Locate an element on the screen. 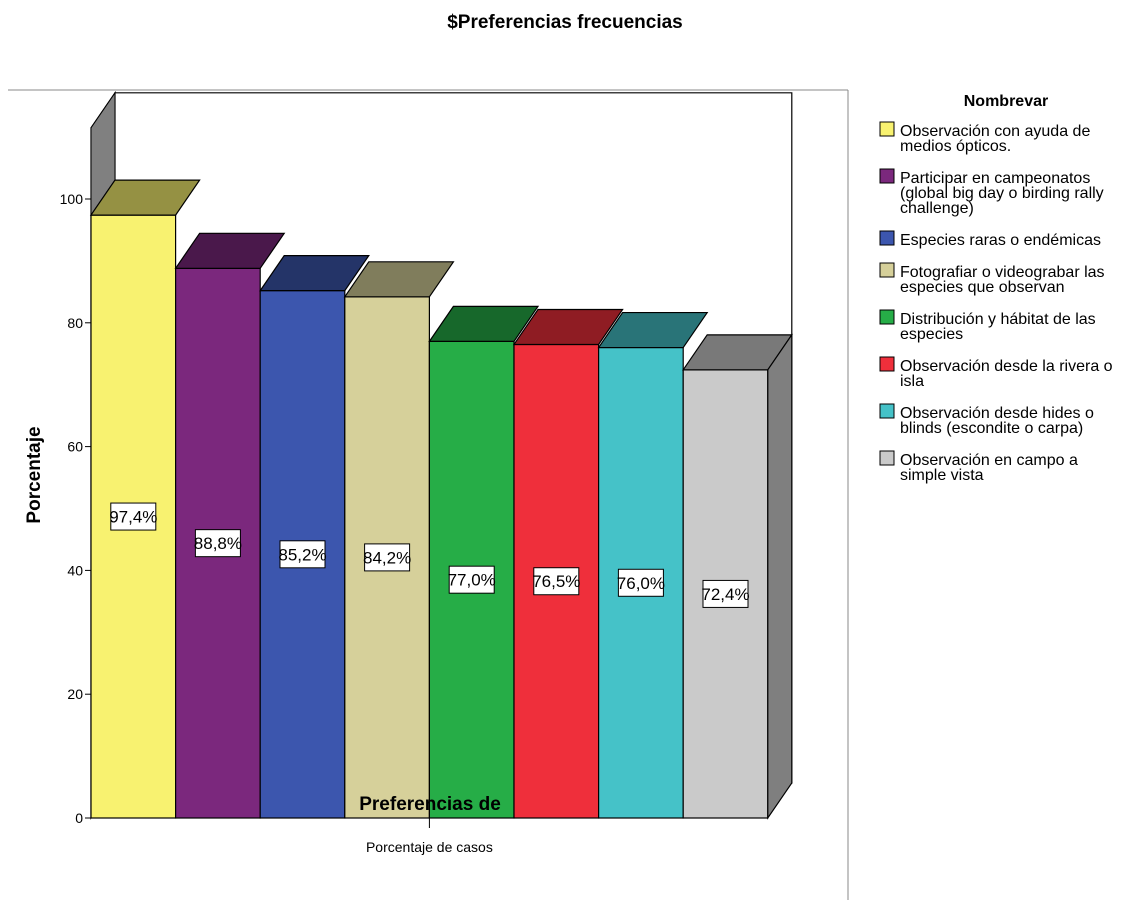 The height and width of the screenshot is (900, 1134). legend-label-1: (global big day o birding rally is located at coordinates (1002, 193).